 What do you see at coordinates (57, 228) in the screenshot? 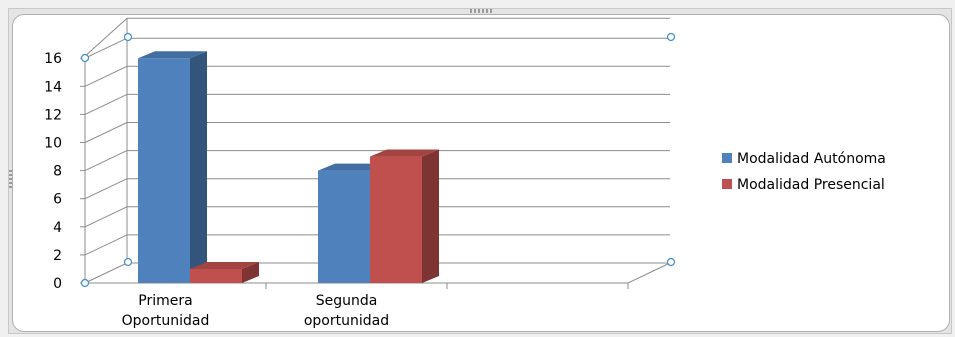
I see `y-tick-label: 4` at bounding box center [57, 228].